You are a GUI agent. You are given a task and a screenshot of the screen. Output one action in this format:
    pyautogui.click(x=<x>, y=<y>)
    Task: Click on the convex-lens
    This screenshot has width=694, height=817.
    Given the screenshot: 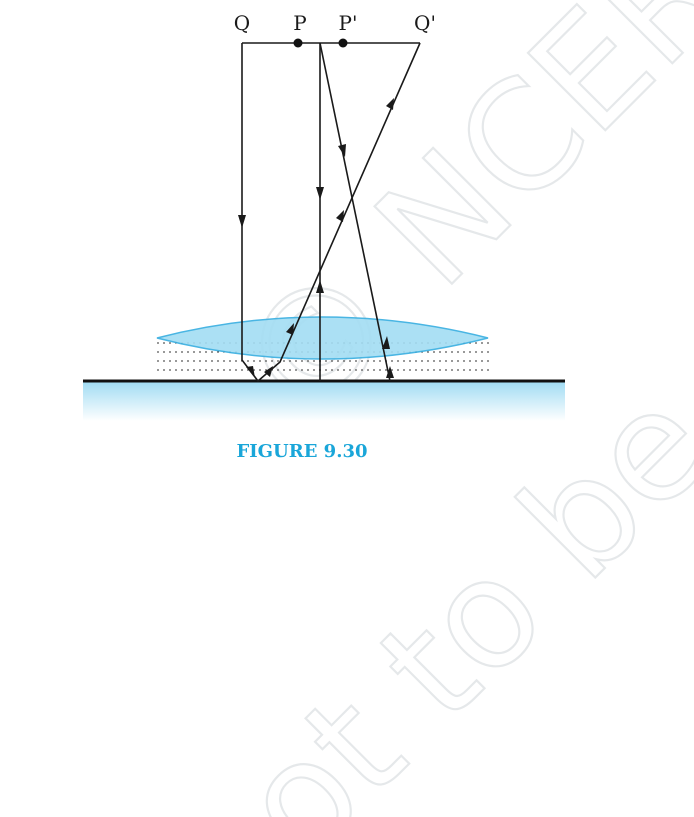 What is the action you would take?
    pyautogui.click(x=322, y=338)
    